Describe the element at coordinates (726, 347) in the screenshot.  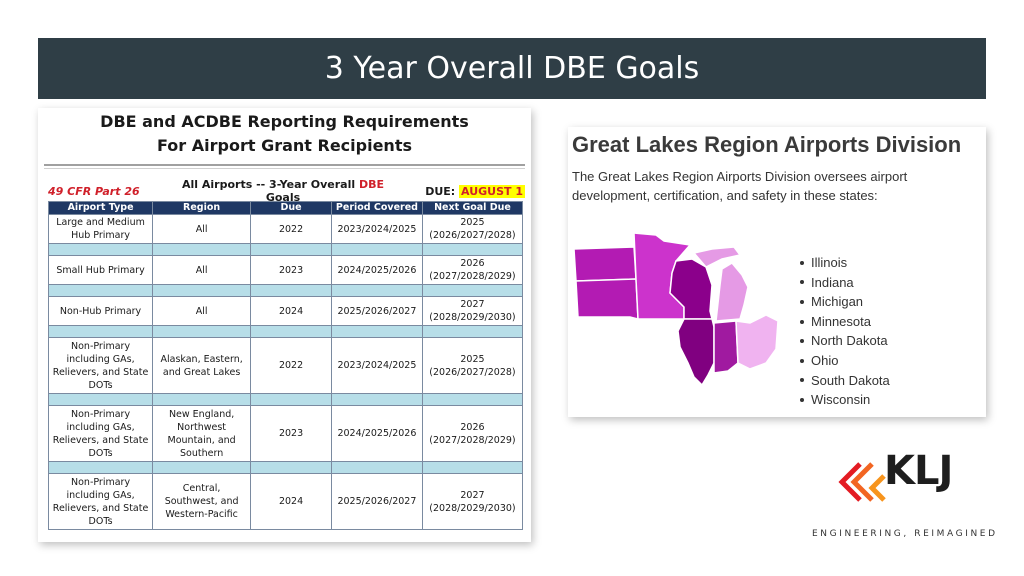
I see `indiana-shape` at that location.